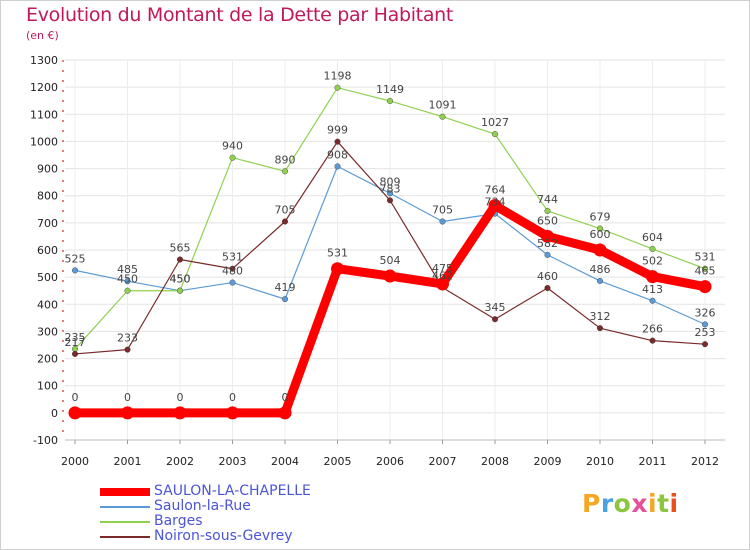 This screenshot has height=550, width=750. What do you see at coordinates (47, 277) in the screenshot?
I see `y-tick-label: 500` at bounding box center [47, 277].